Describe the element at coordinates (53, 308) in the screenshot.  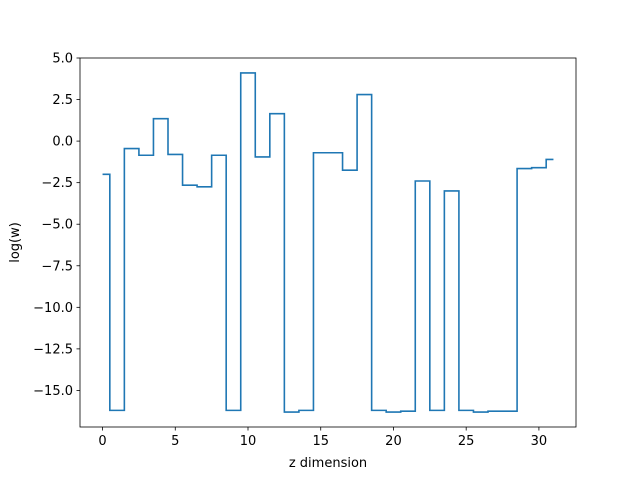
I see `y-tick-label: −10.0` at that location.